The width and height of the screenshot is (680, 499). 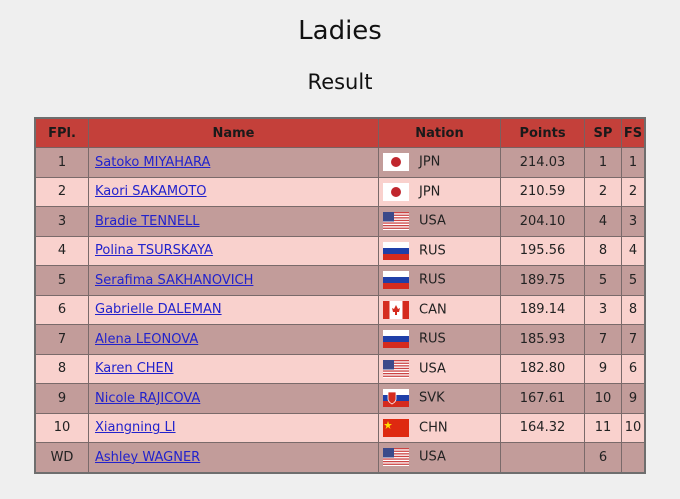 I want to click on fpl-cell: 10, so click(x=61, y=427).